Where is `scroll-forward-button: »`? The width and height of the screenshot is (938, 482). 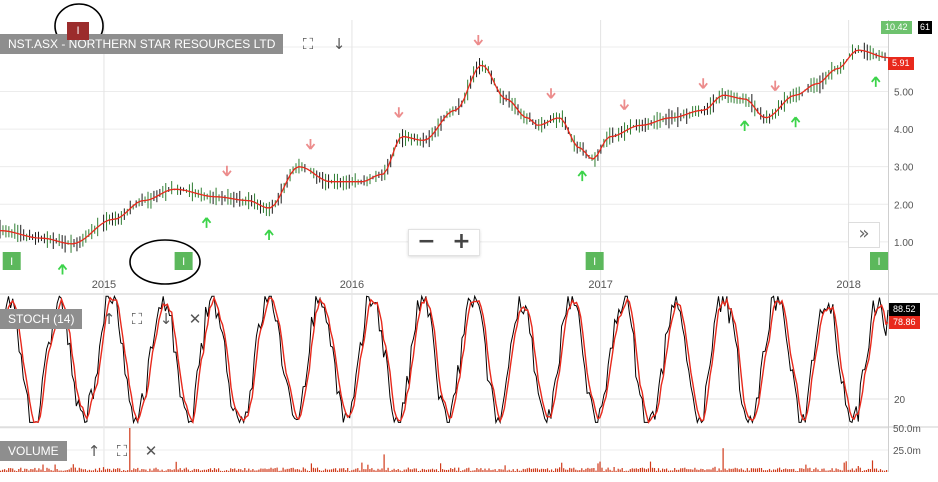
scroll-forward-button: » is located at coordinates (864, 235).